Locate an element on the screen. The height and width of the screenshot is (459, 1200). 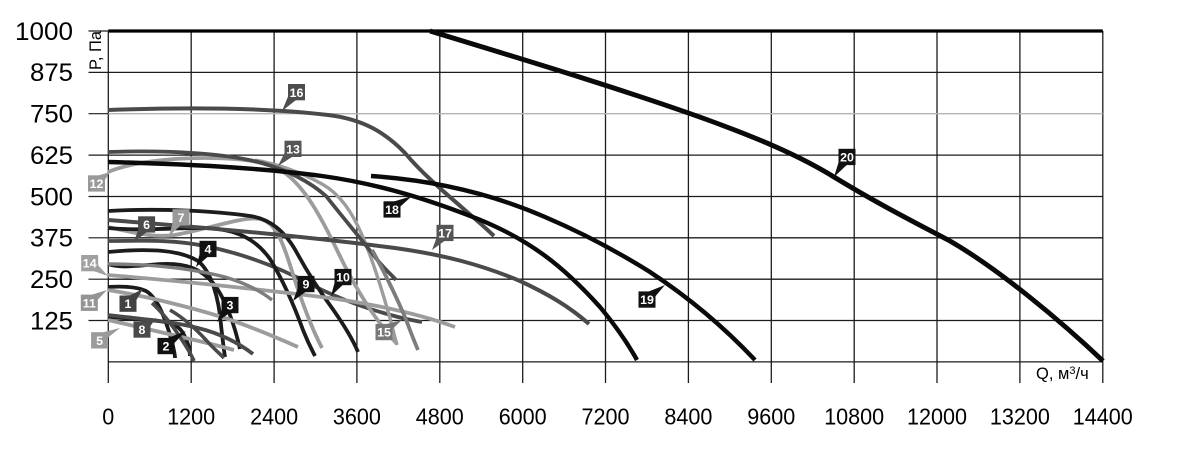
svg-text: 10 is located at coordinates (343, 278).